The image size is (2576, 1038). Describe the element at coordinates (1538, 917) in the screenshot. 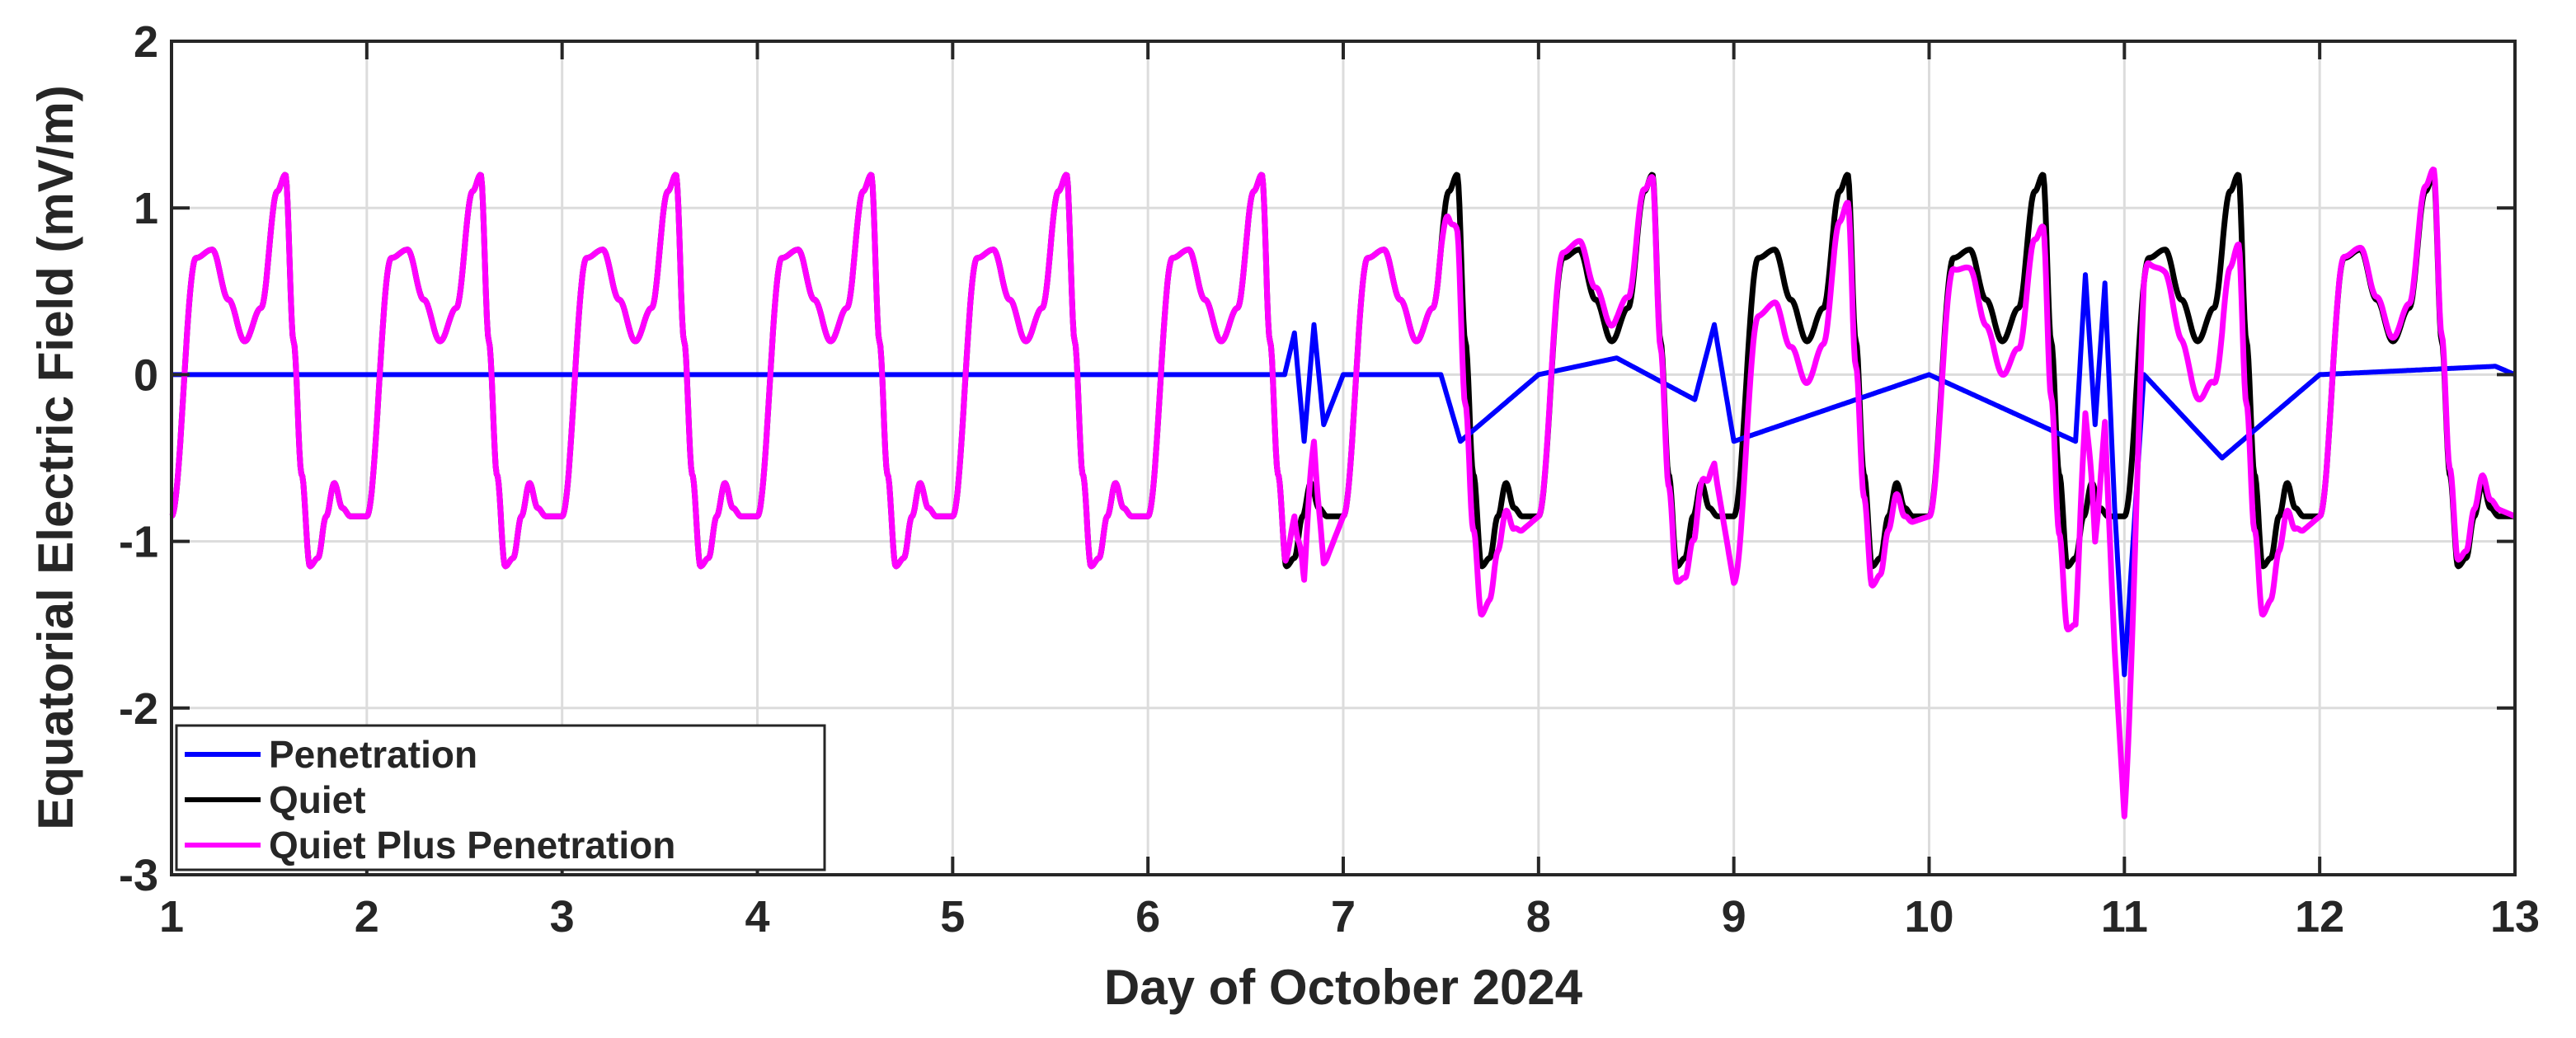

I see `x-tick-label: 8` at that location.